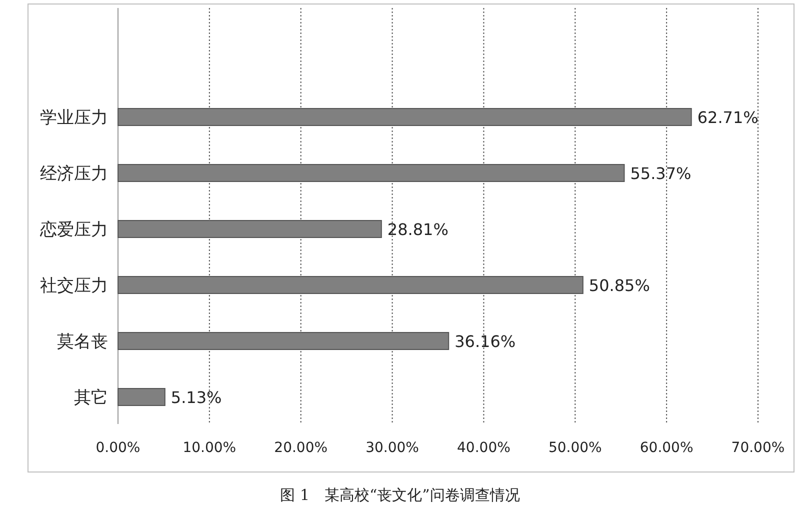  Describe the element at coordinates (74, 174) in the screenshot. I see `y-tick-label: 经济压力` at that location.